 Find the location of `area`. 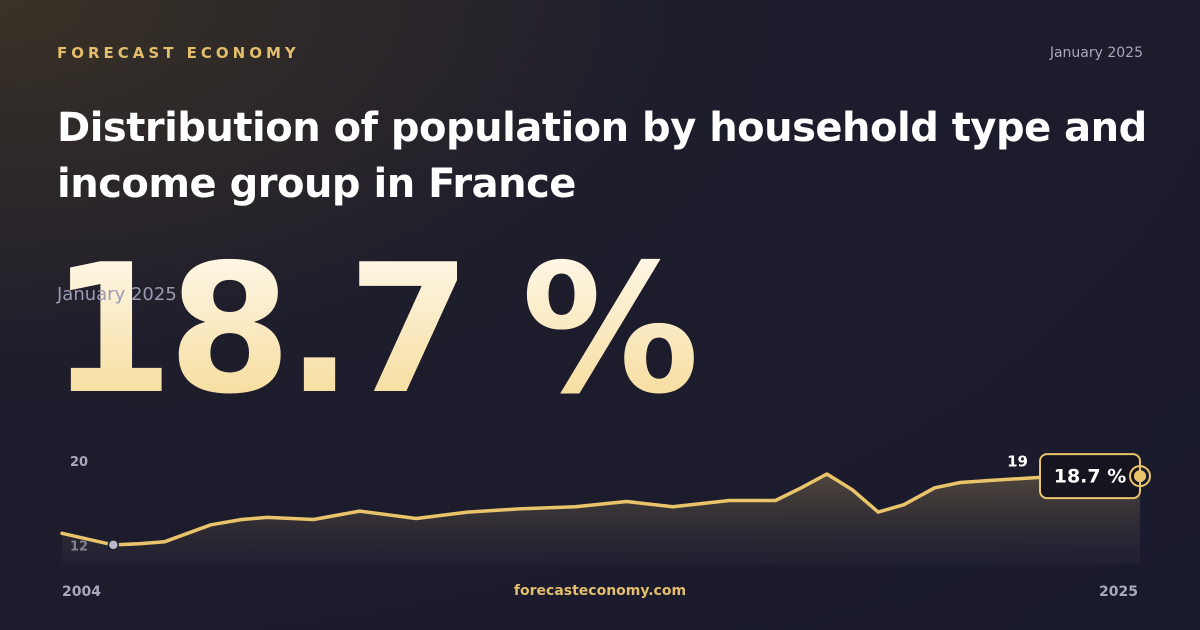

area is located at coordinates (601, 519).